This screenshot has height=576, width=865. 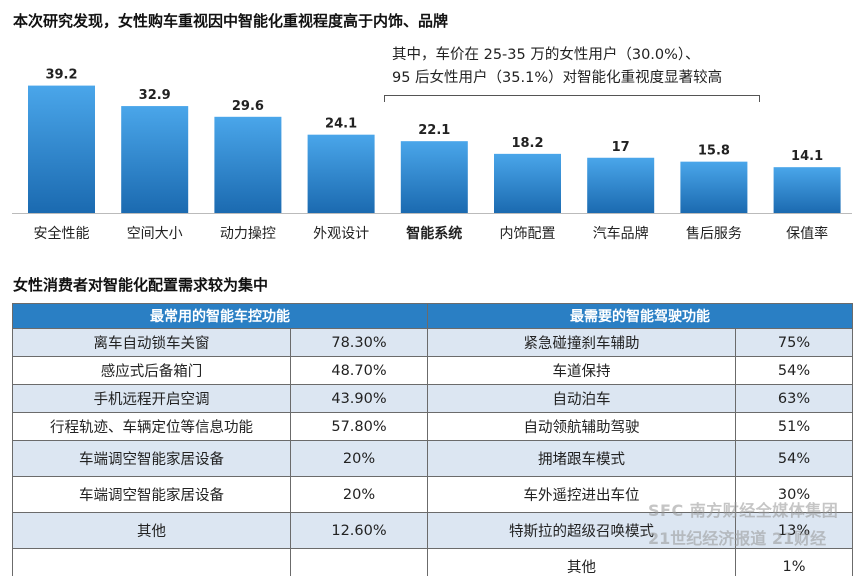 What do you see at coordinates (807, 156) in the screenshot?
I see `bar-value-label: 14.1` at bounding box center [807, 156].